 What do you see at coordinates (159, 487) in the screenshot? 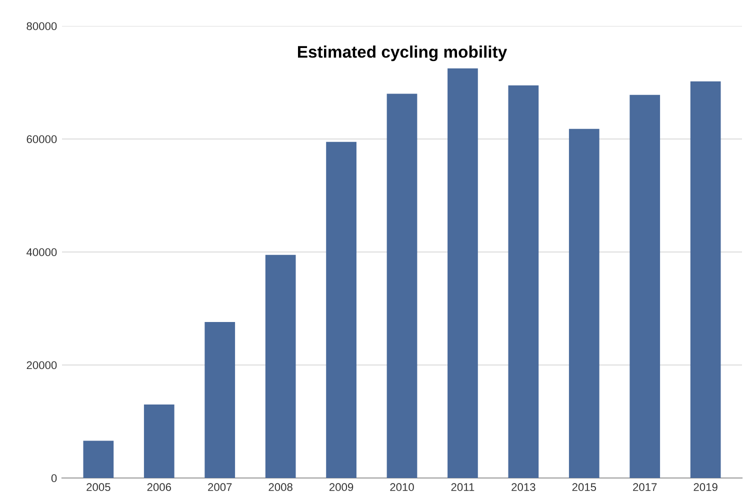
I see `x-tick-label: 2006` at bounding box center [159, 487].